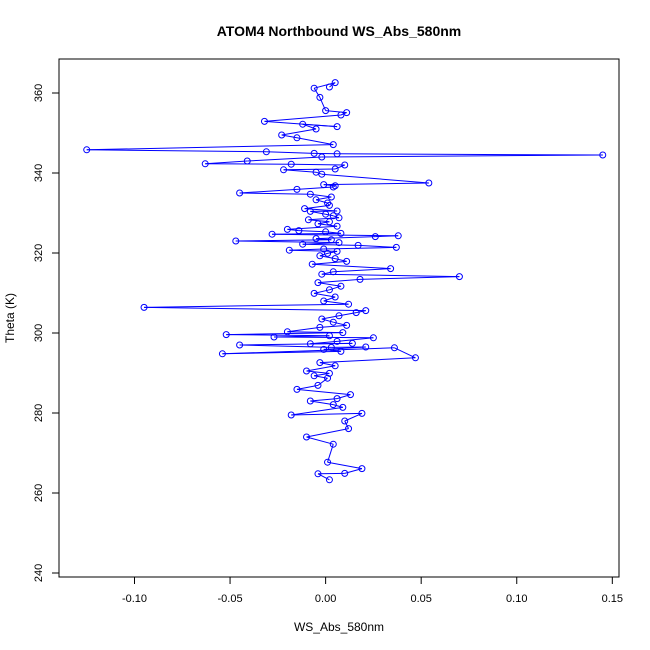 The width and height of the screenshot is (650, 650). Describe the element at coordinates (230, 599) in the screenshot. I see `x-tick-label: -0.05` at that location.